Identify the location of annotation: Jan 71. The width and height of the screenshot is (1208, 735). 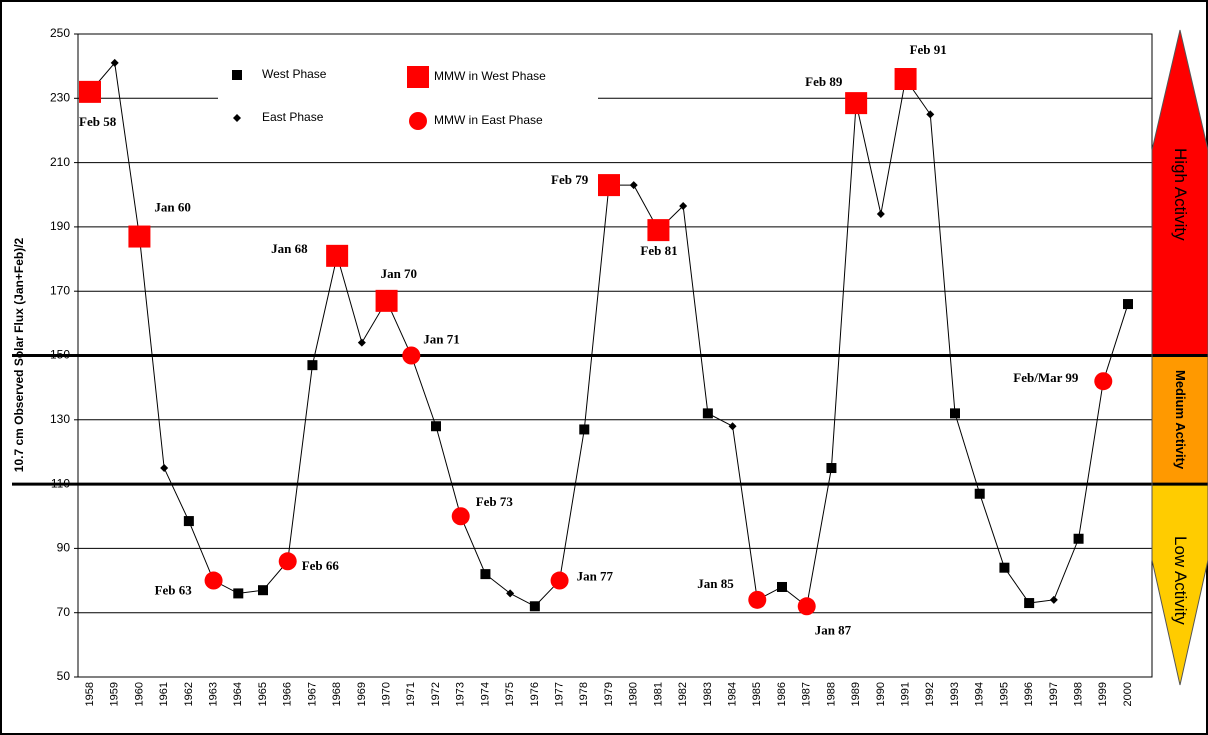
(441, 338).